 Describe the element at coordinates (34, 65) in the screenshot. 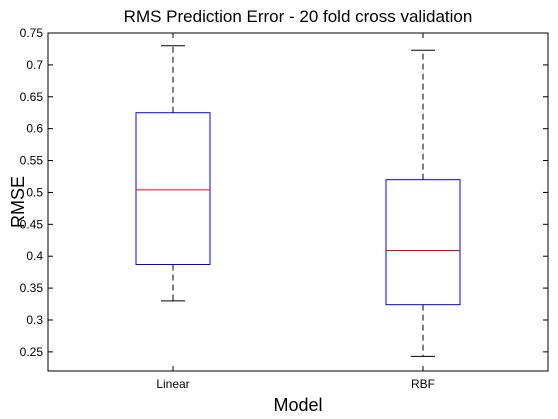

I see `y-tick-label: 0.7` at that location.